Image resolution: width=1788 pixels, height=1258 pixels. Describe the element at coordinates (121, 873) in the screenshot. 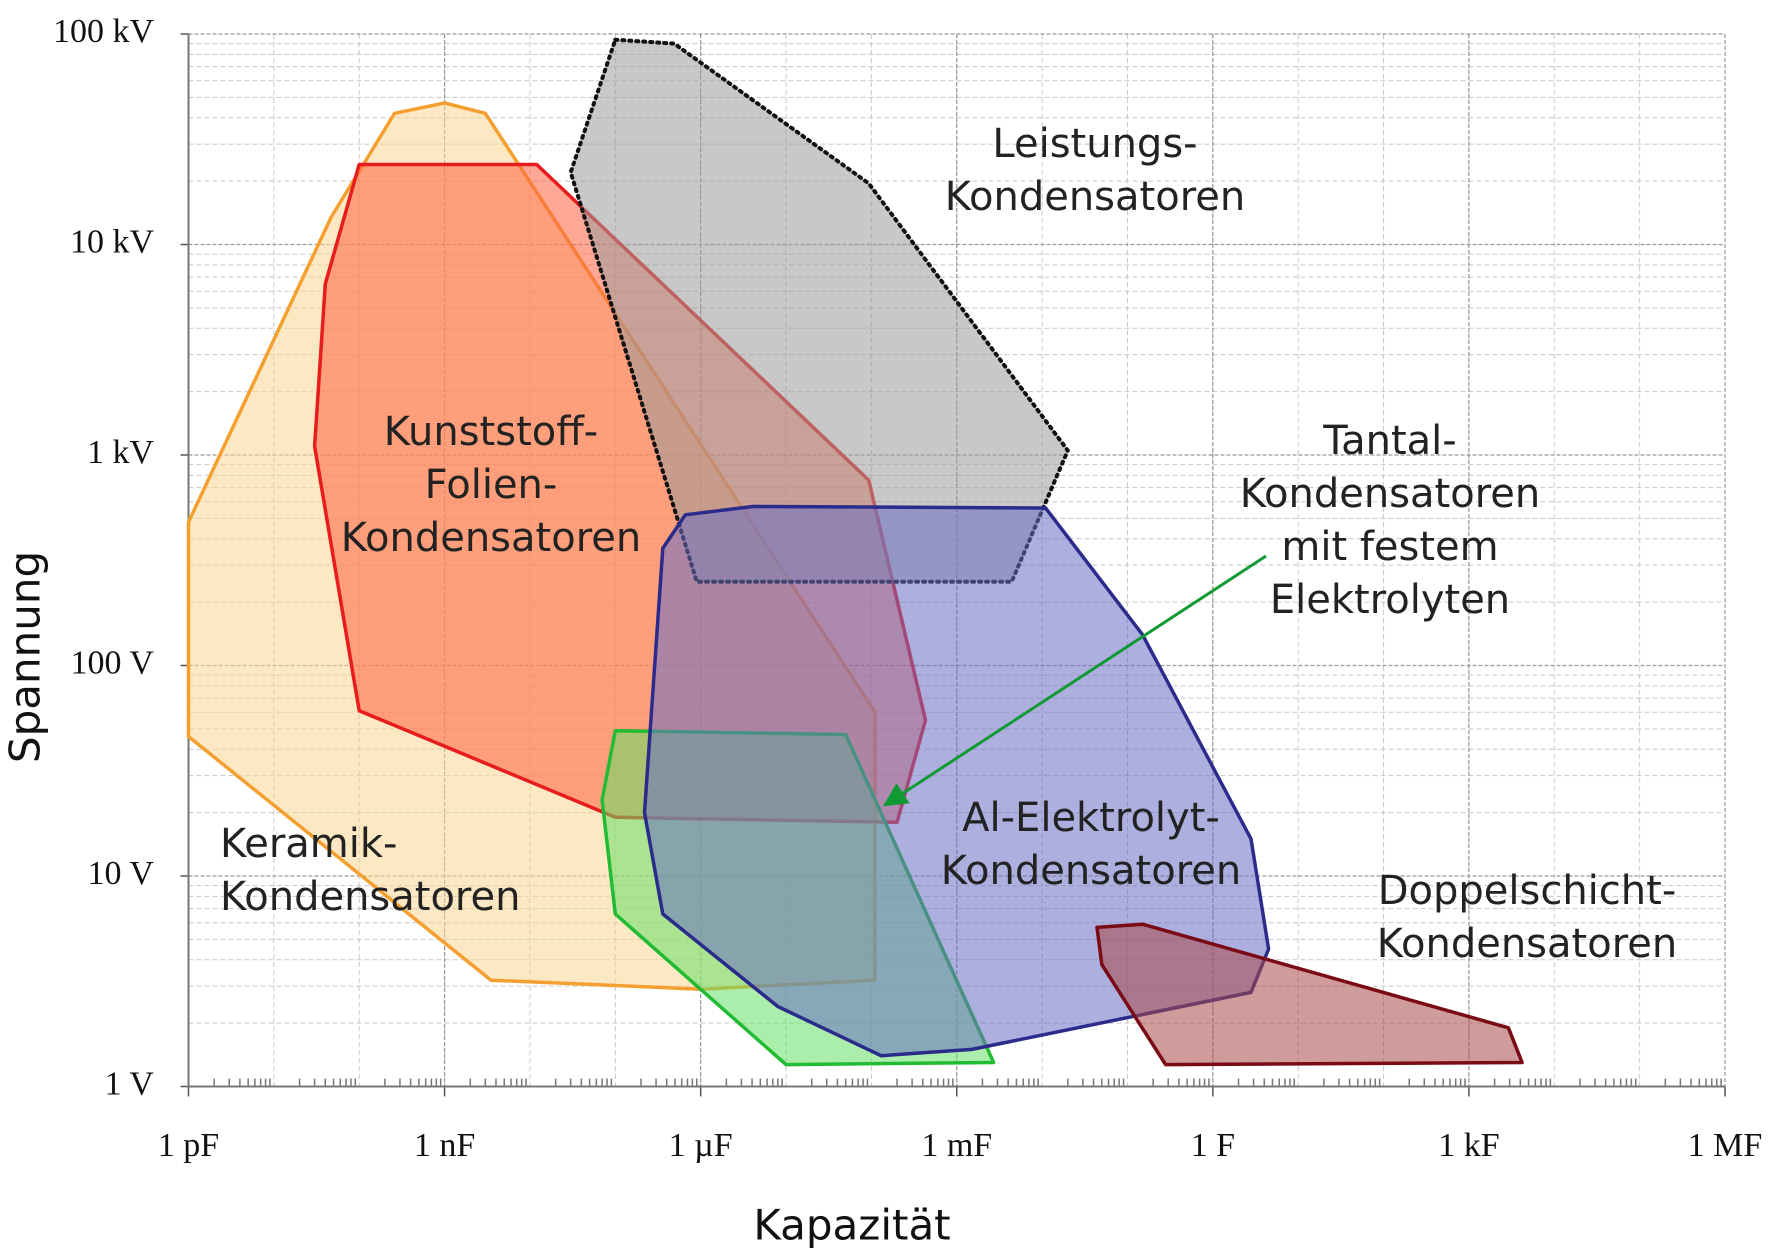

I see `y-tick-label: 10 V` at that location.